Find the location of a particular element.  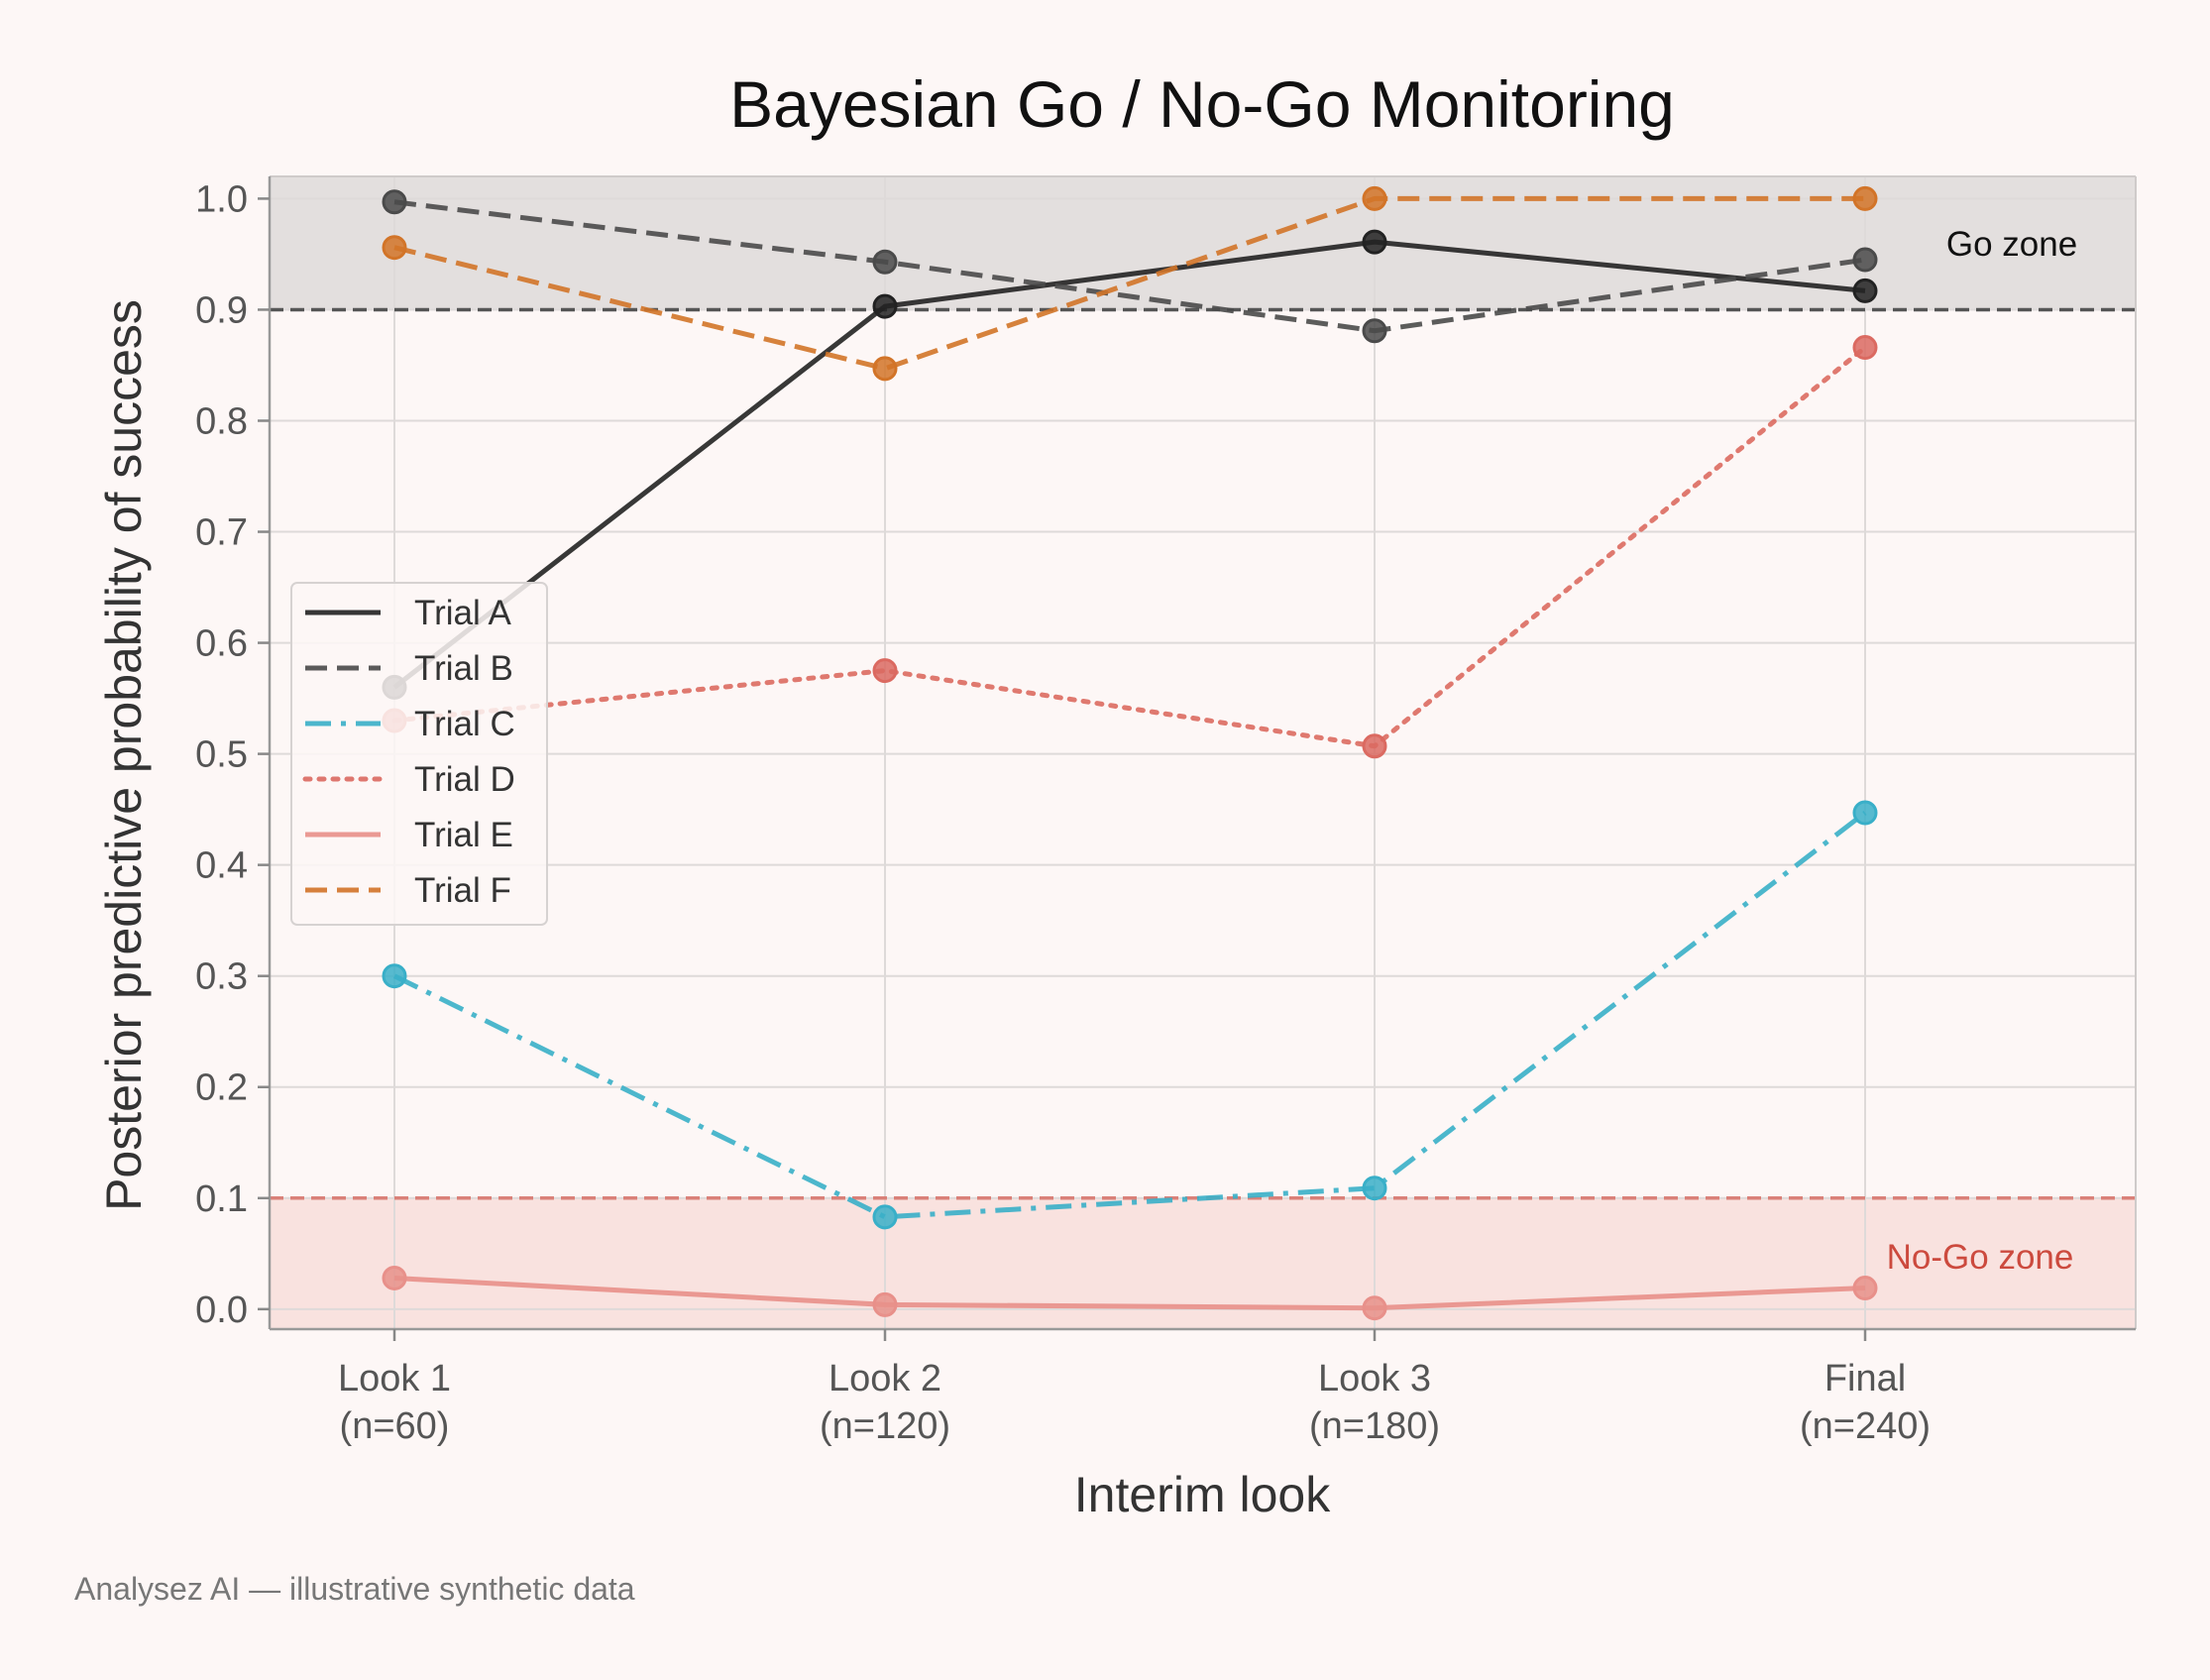

x-axis-label: Interim look is located at coordinates (1202, 1494).